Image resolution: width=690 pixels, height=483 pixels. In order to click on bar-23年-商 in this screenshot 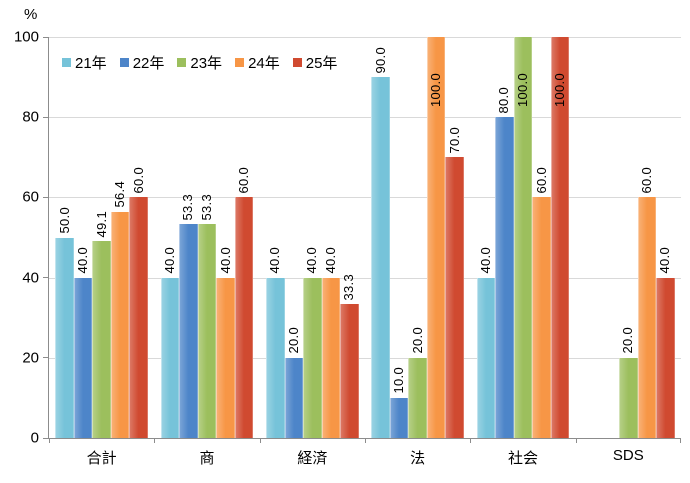, I will do `click(207, 331)`.